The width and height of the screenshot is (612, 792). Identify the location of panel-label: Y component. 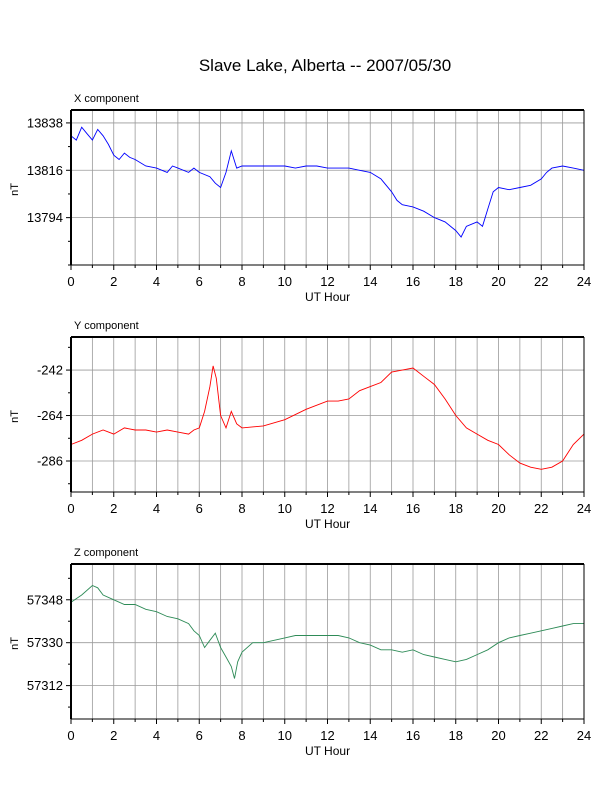
(106, 326).